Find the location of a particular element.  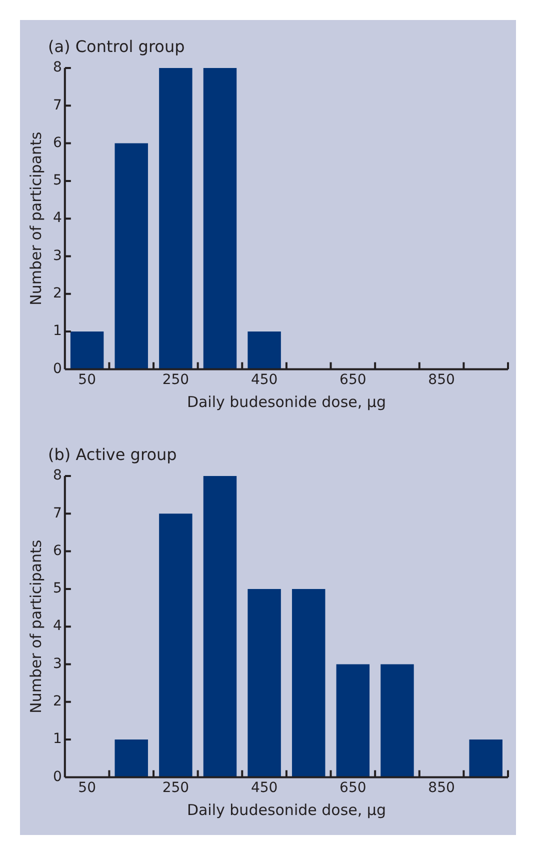

chart-title: (b) Active group is located at coordinates (112, 454).